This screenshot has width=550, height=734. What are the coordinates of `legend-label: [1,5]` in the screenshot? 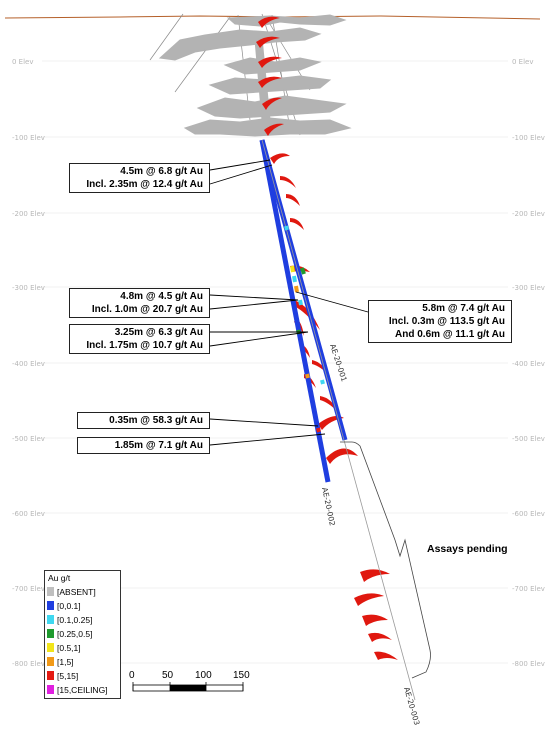 It's located at (65, 661).